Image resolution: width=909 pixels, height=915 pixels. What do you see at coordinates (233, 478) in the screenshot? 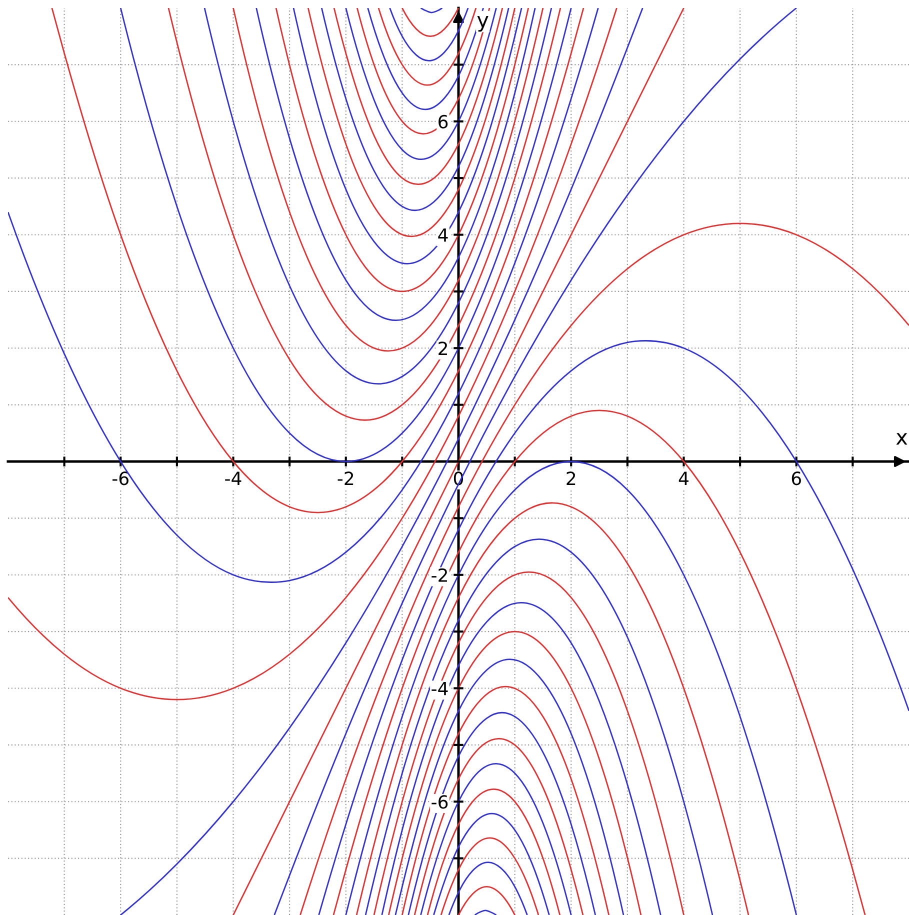
I see `x-tick-label: -4` at bounding box center [233, 478].